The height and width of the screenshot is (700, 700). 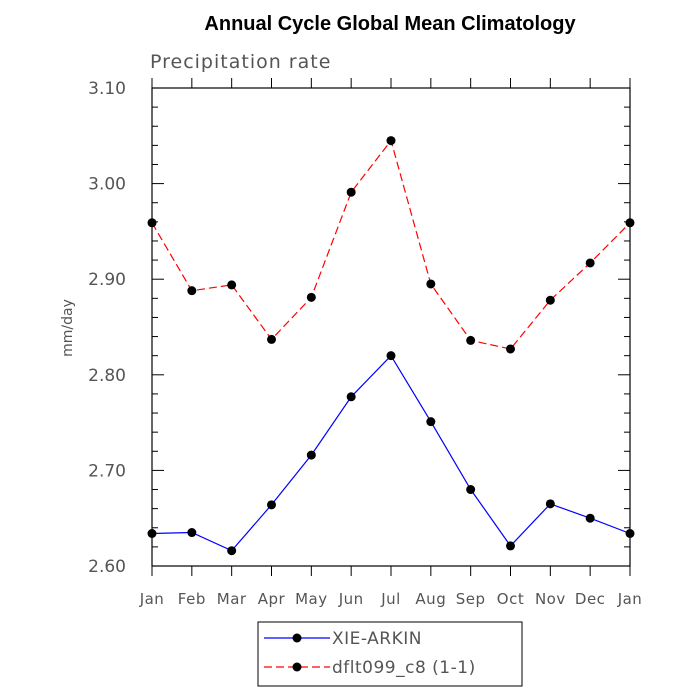 What do you see at coordinates (272, 599) in the screenshot?
I see `x-tick-label: Apr` at bounding box center [272, 599].